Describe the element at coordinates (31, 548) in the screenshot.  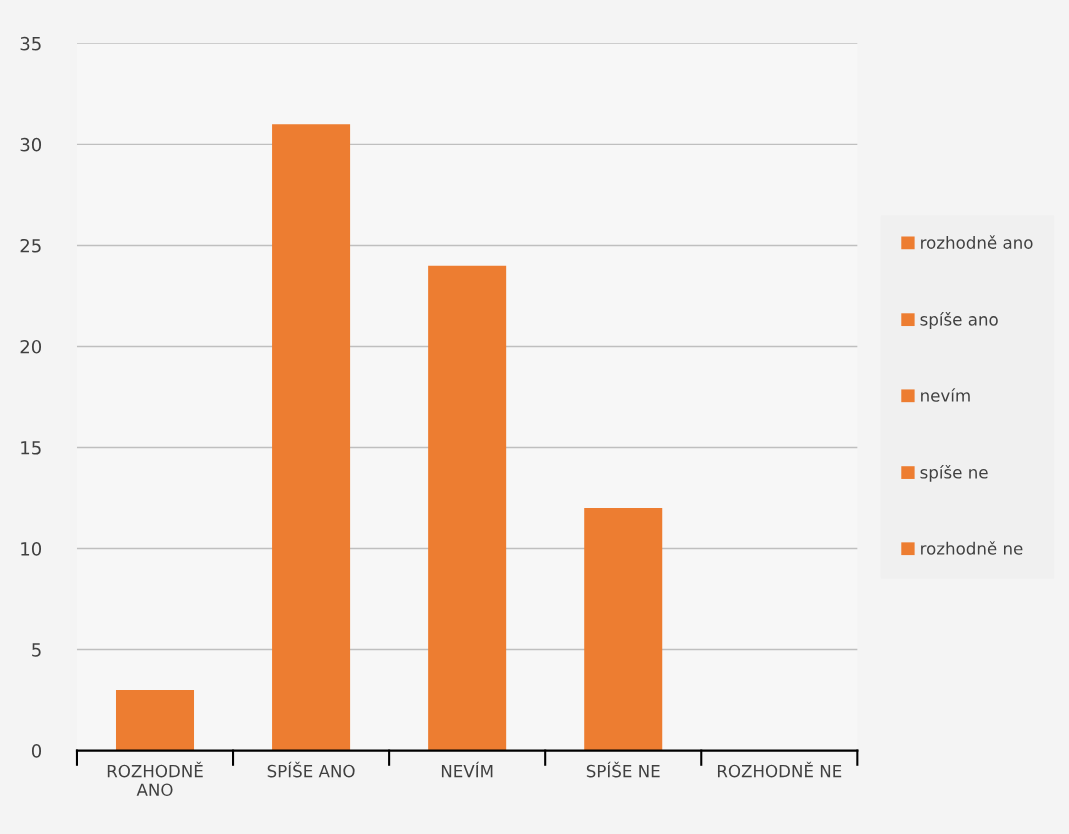
I see `y-tick-label: 10` at that location.